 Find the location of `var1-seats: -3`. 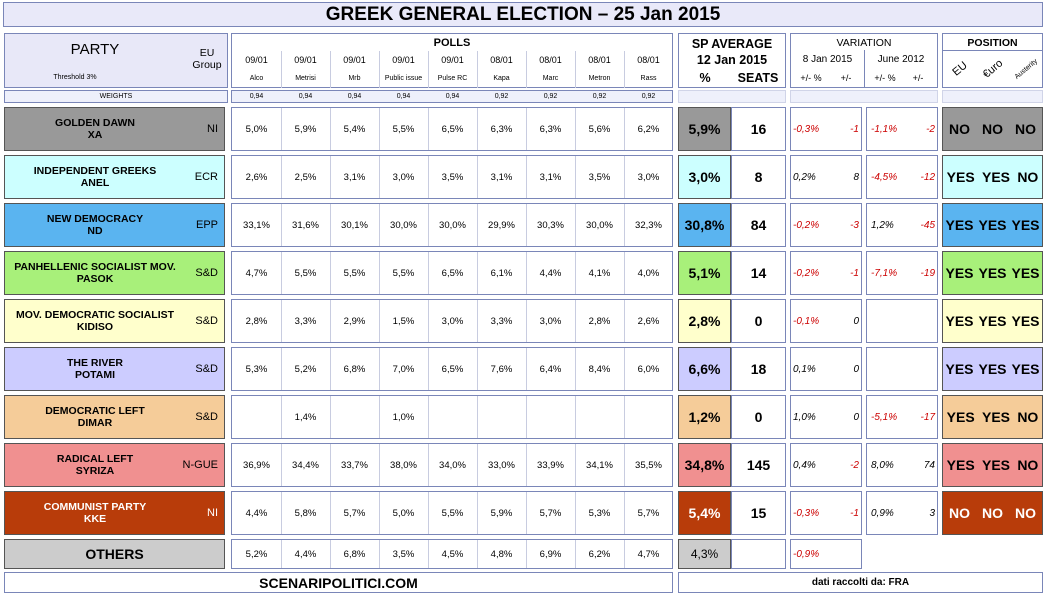

var1-seats: -3 is located at coordinates (854, 225).